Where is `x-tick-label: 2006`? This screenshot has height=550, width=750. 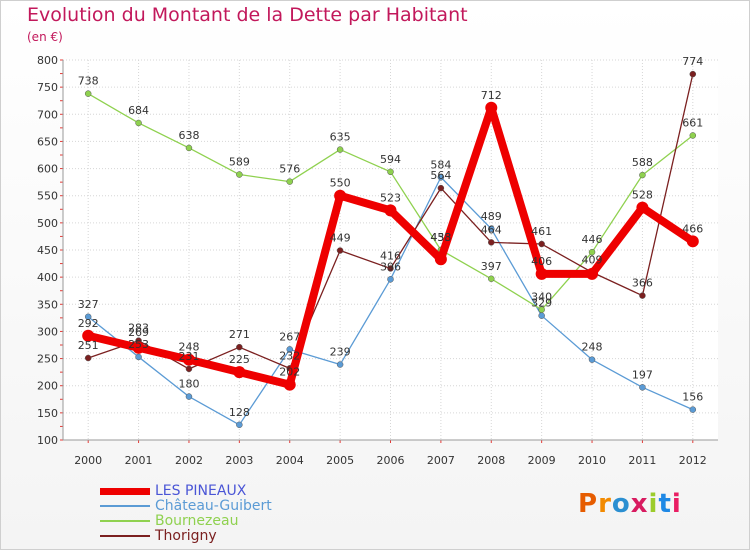 x-tick-label: 2006 is located at coordinates (391, 460).